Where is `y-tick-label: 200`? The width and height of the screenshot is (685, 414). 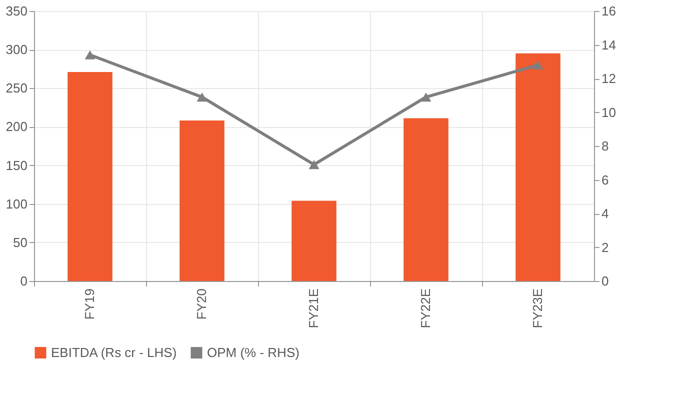
y-tick-label: 200 is located at coordinates (17, 126).